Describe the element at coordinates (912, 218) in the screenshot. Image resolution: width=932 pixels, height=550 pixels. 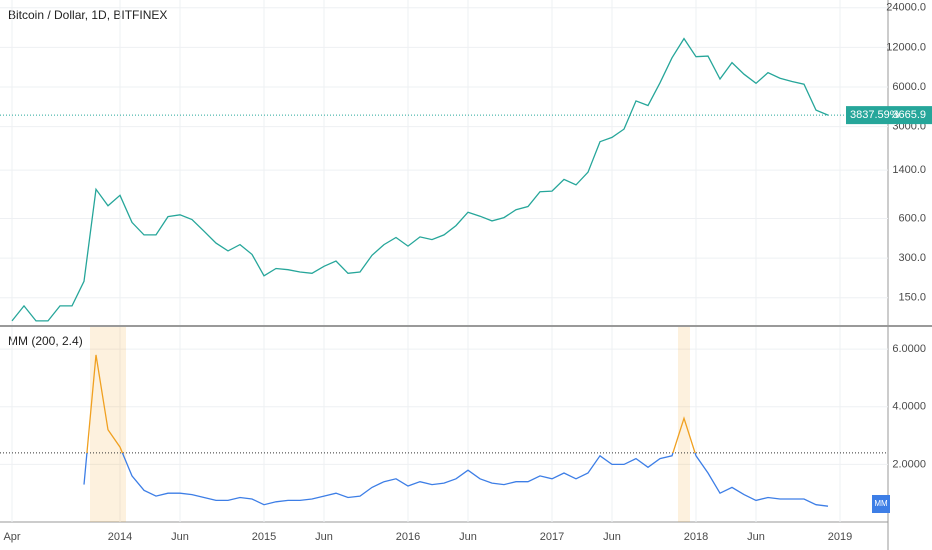
I see `y-tick-label: 600.0` at that location.